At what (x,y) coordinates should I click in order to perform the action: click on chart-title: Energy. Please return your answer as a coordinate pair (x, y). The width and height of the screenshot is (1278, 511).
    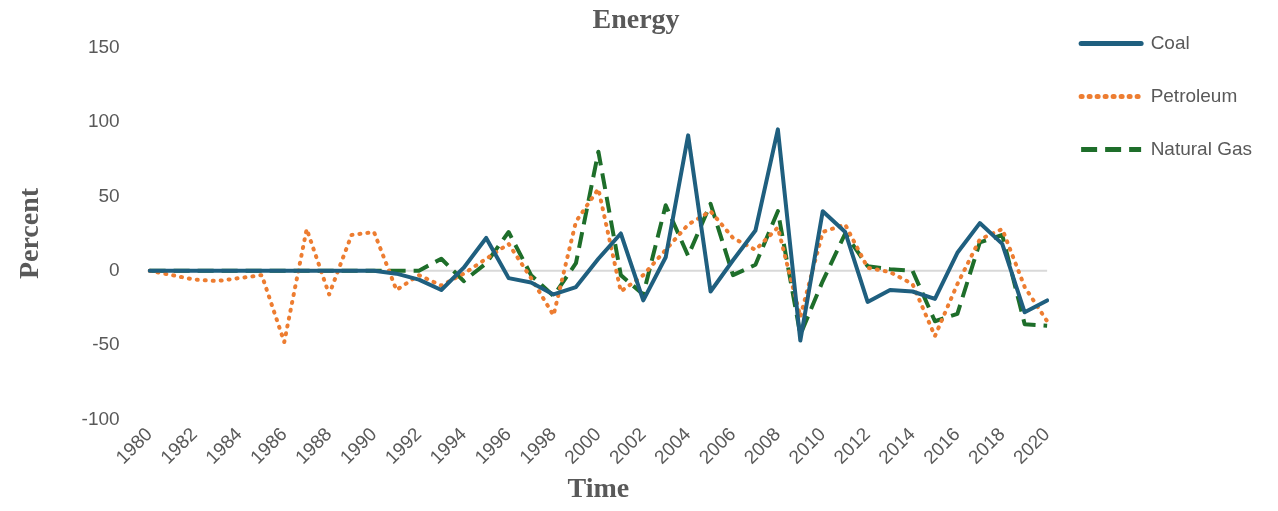
    Looking at the image, I should click on (636, 19).